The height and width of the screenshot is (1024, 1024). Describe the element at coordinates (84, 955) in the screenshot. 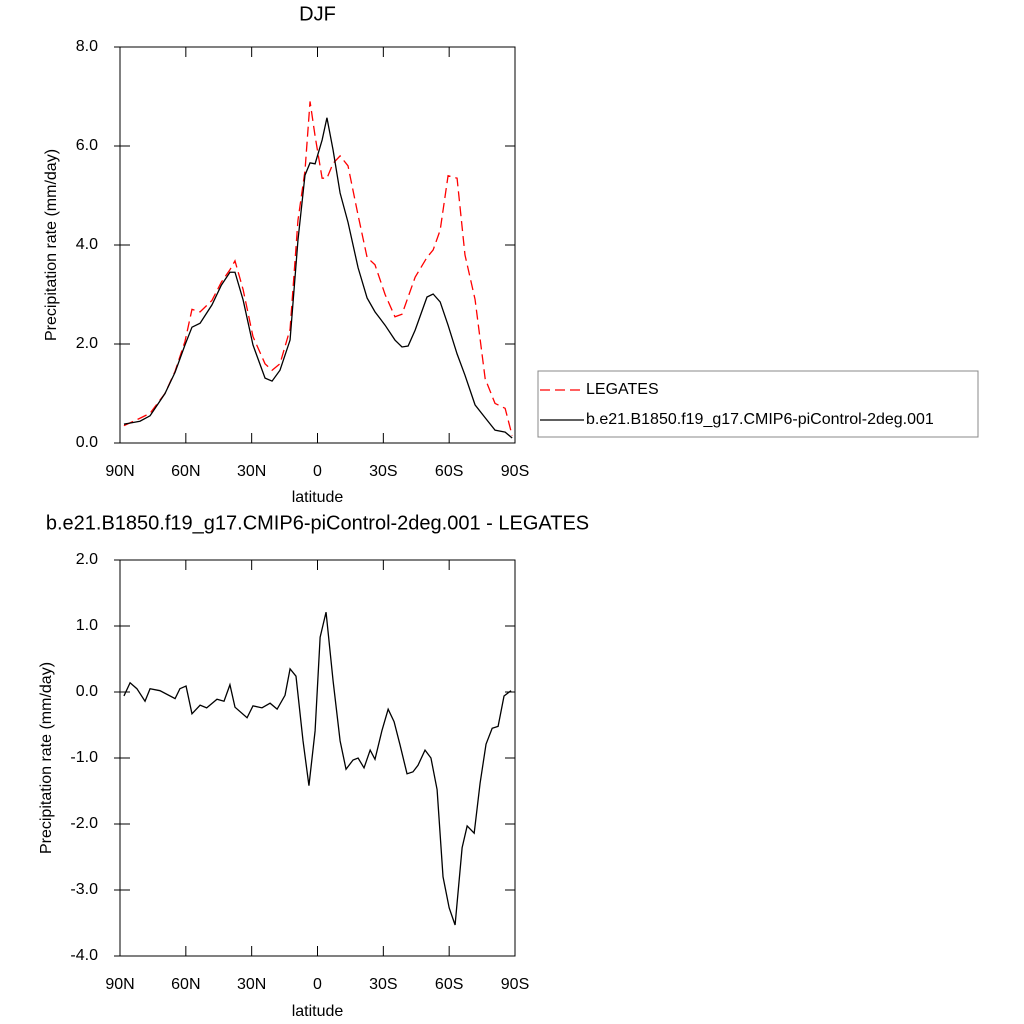

I see `y-tick-label: -4.0` at that location.